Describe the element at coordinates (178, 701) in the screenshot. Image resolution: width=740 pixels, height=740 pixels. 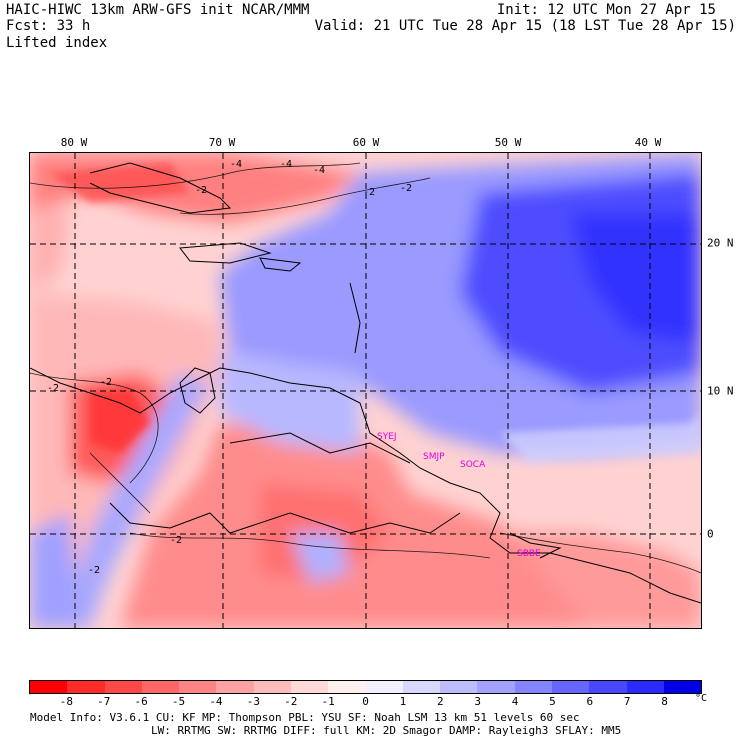
I see `colorbar-tick-label: -5` at that location.